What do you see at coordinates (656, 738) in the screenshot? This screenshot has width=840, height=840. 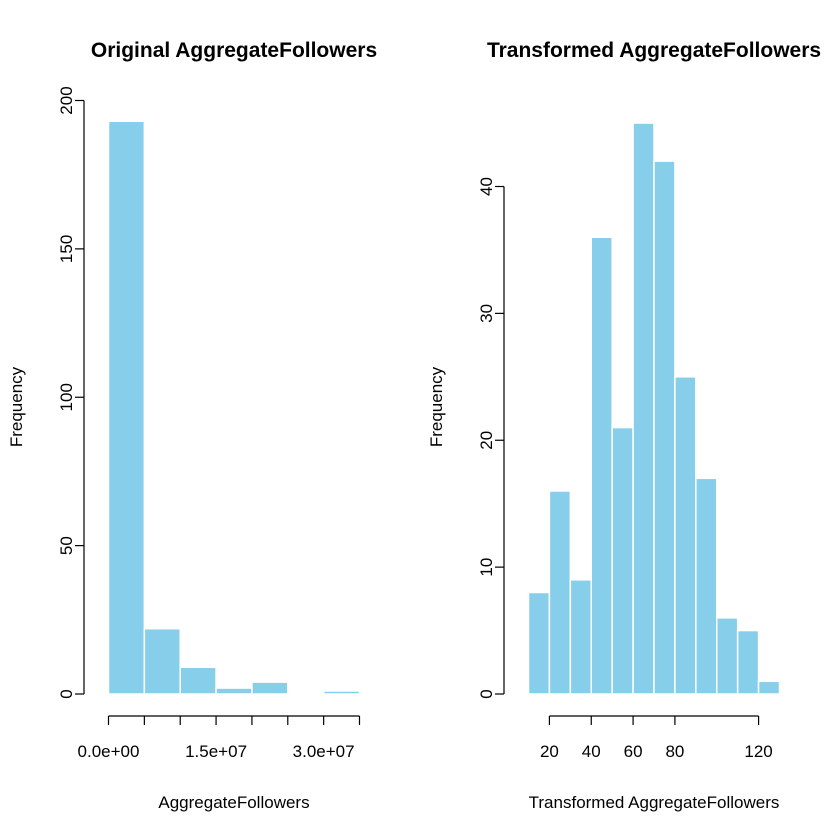 I see `x-axis: 20 40 60 80 120` at bounding box center [656, 738].